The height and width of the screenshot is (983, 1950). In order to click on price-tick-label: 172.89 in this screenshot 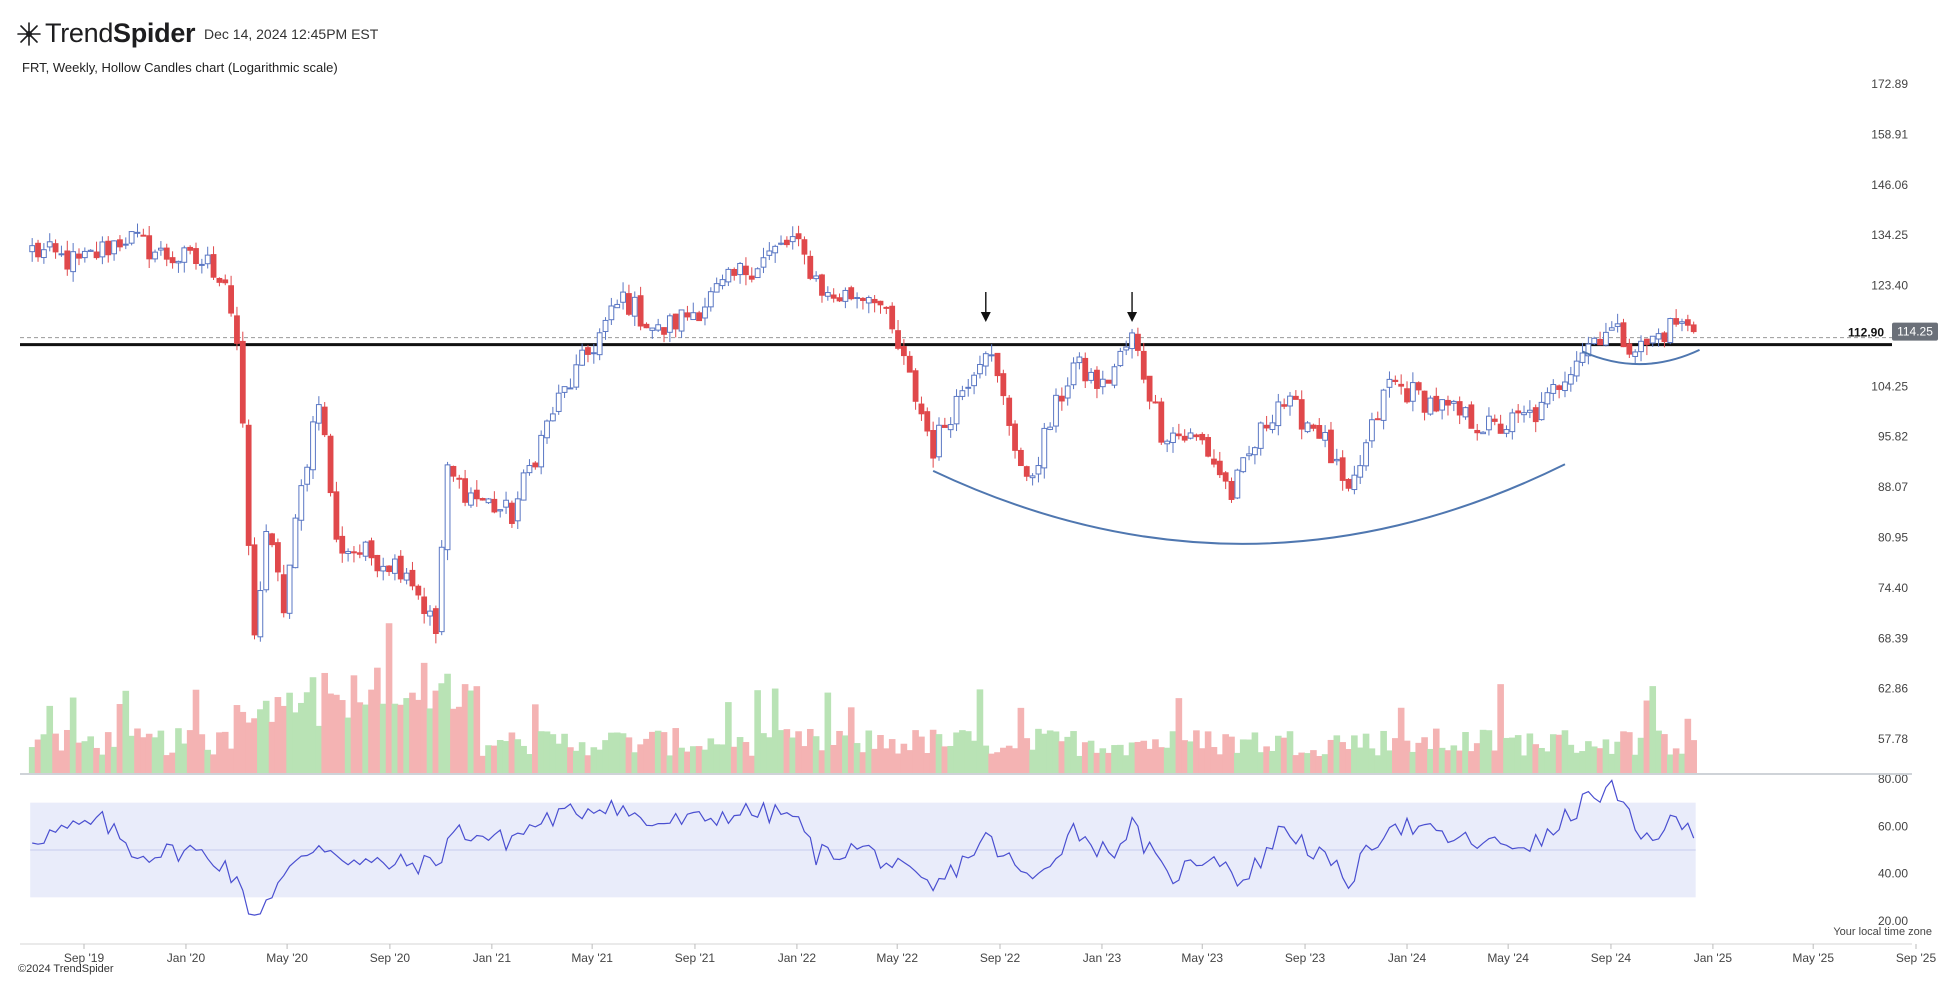, I will do `click(1889, 84)`.